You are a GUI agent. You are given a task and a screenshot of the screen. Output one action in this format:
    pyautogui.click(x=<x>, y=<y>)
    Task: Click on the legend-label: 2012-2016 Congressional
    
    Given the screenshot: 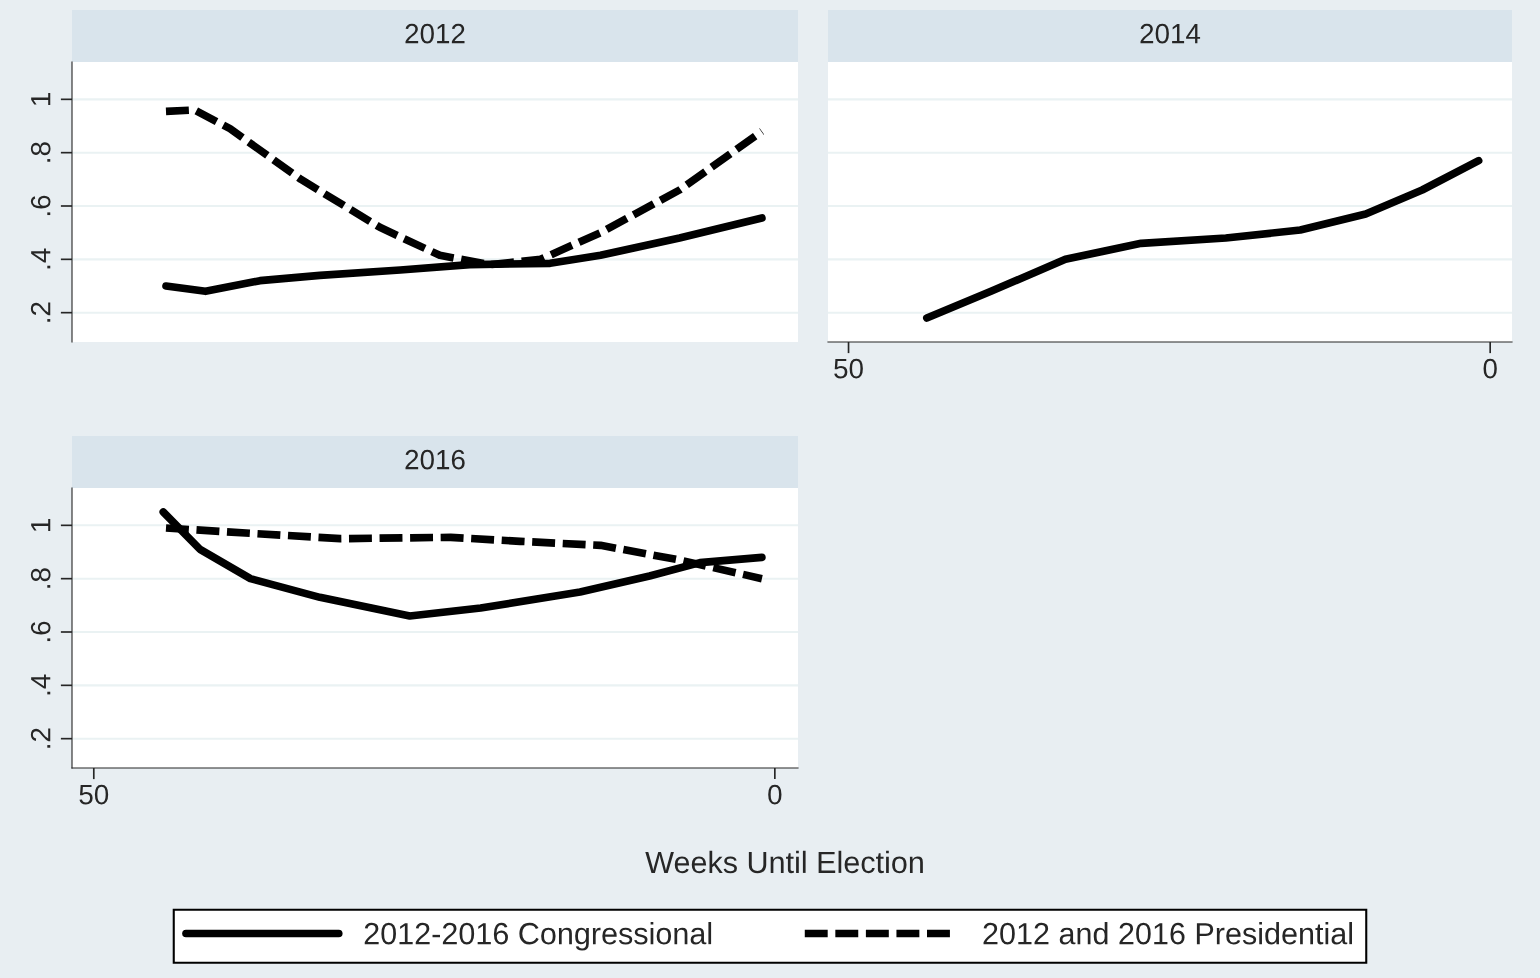 What is the action you would take?
    pyautogui.click(x=538, y=936)
    